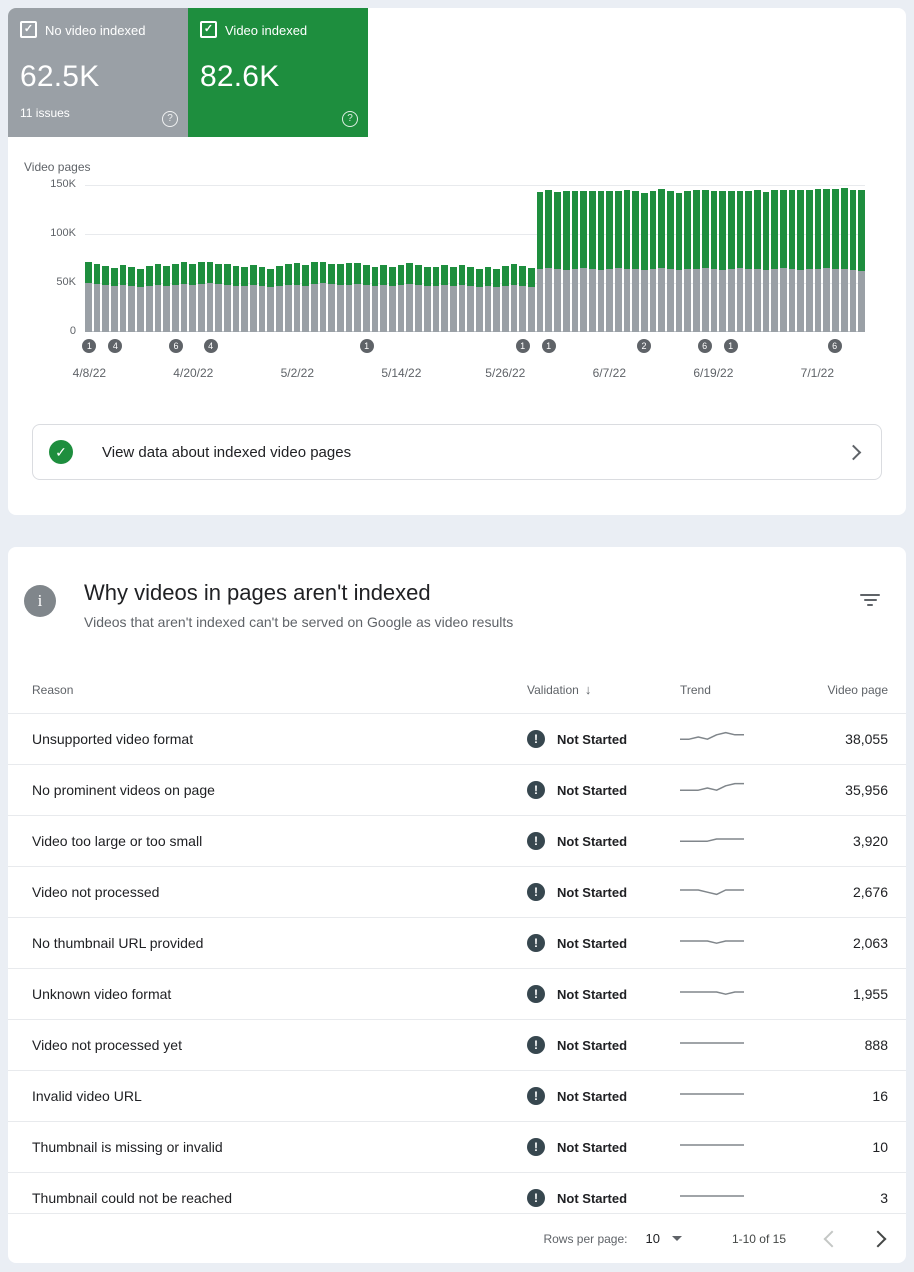 Image resolution: width=914 pixels, height=1272 pixels. Describe the element at coordinates (592, 841) in the screenshot. I see `validation-status: Not Started` at that location.